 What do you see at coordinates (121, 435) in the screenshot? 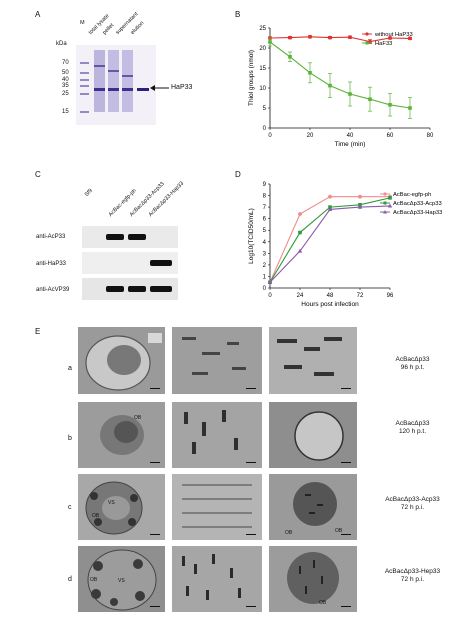
I see `em-image-b1: OB` at bounding box center [121, 435].